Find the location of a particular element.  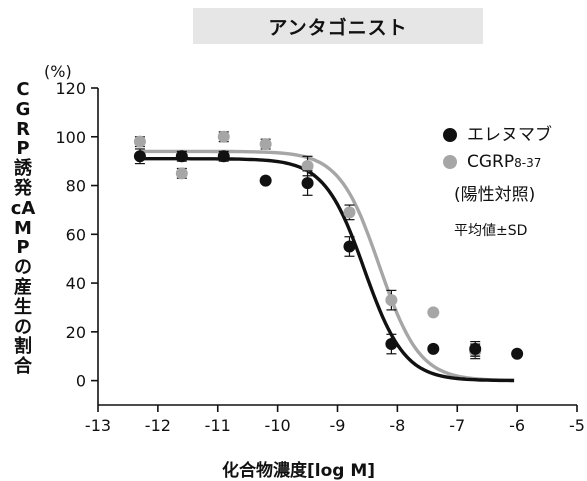

x-tick-label: -10 is located at coordinates (278, 425).